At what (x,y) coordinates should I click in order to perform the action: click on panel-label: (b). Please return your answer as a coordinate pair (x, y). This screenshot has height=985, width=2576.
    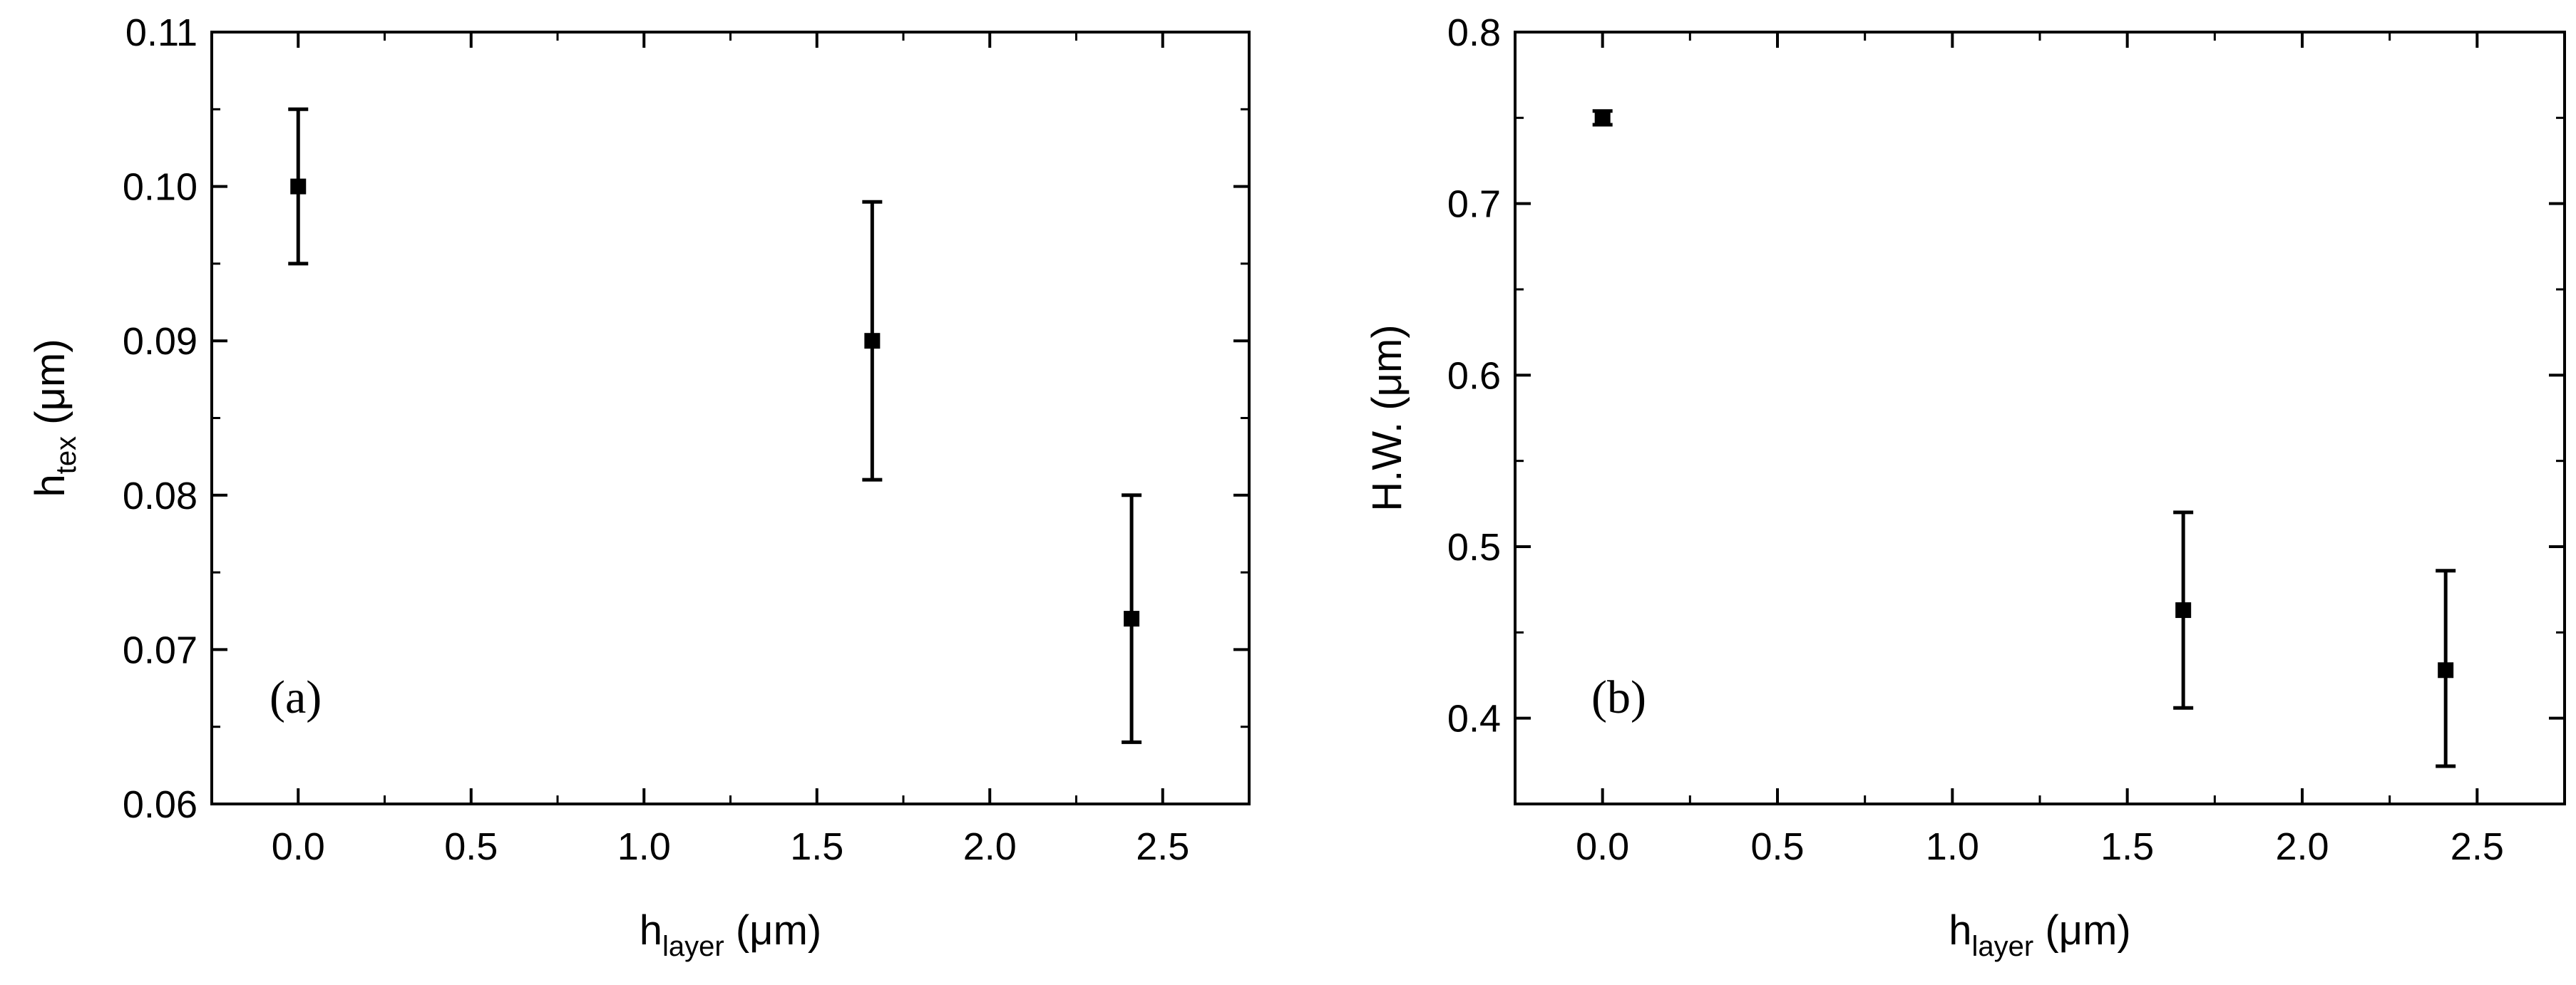
    Looking at the image, I should click on (1618, 697).